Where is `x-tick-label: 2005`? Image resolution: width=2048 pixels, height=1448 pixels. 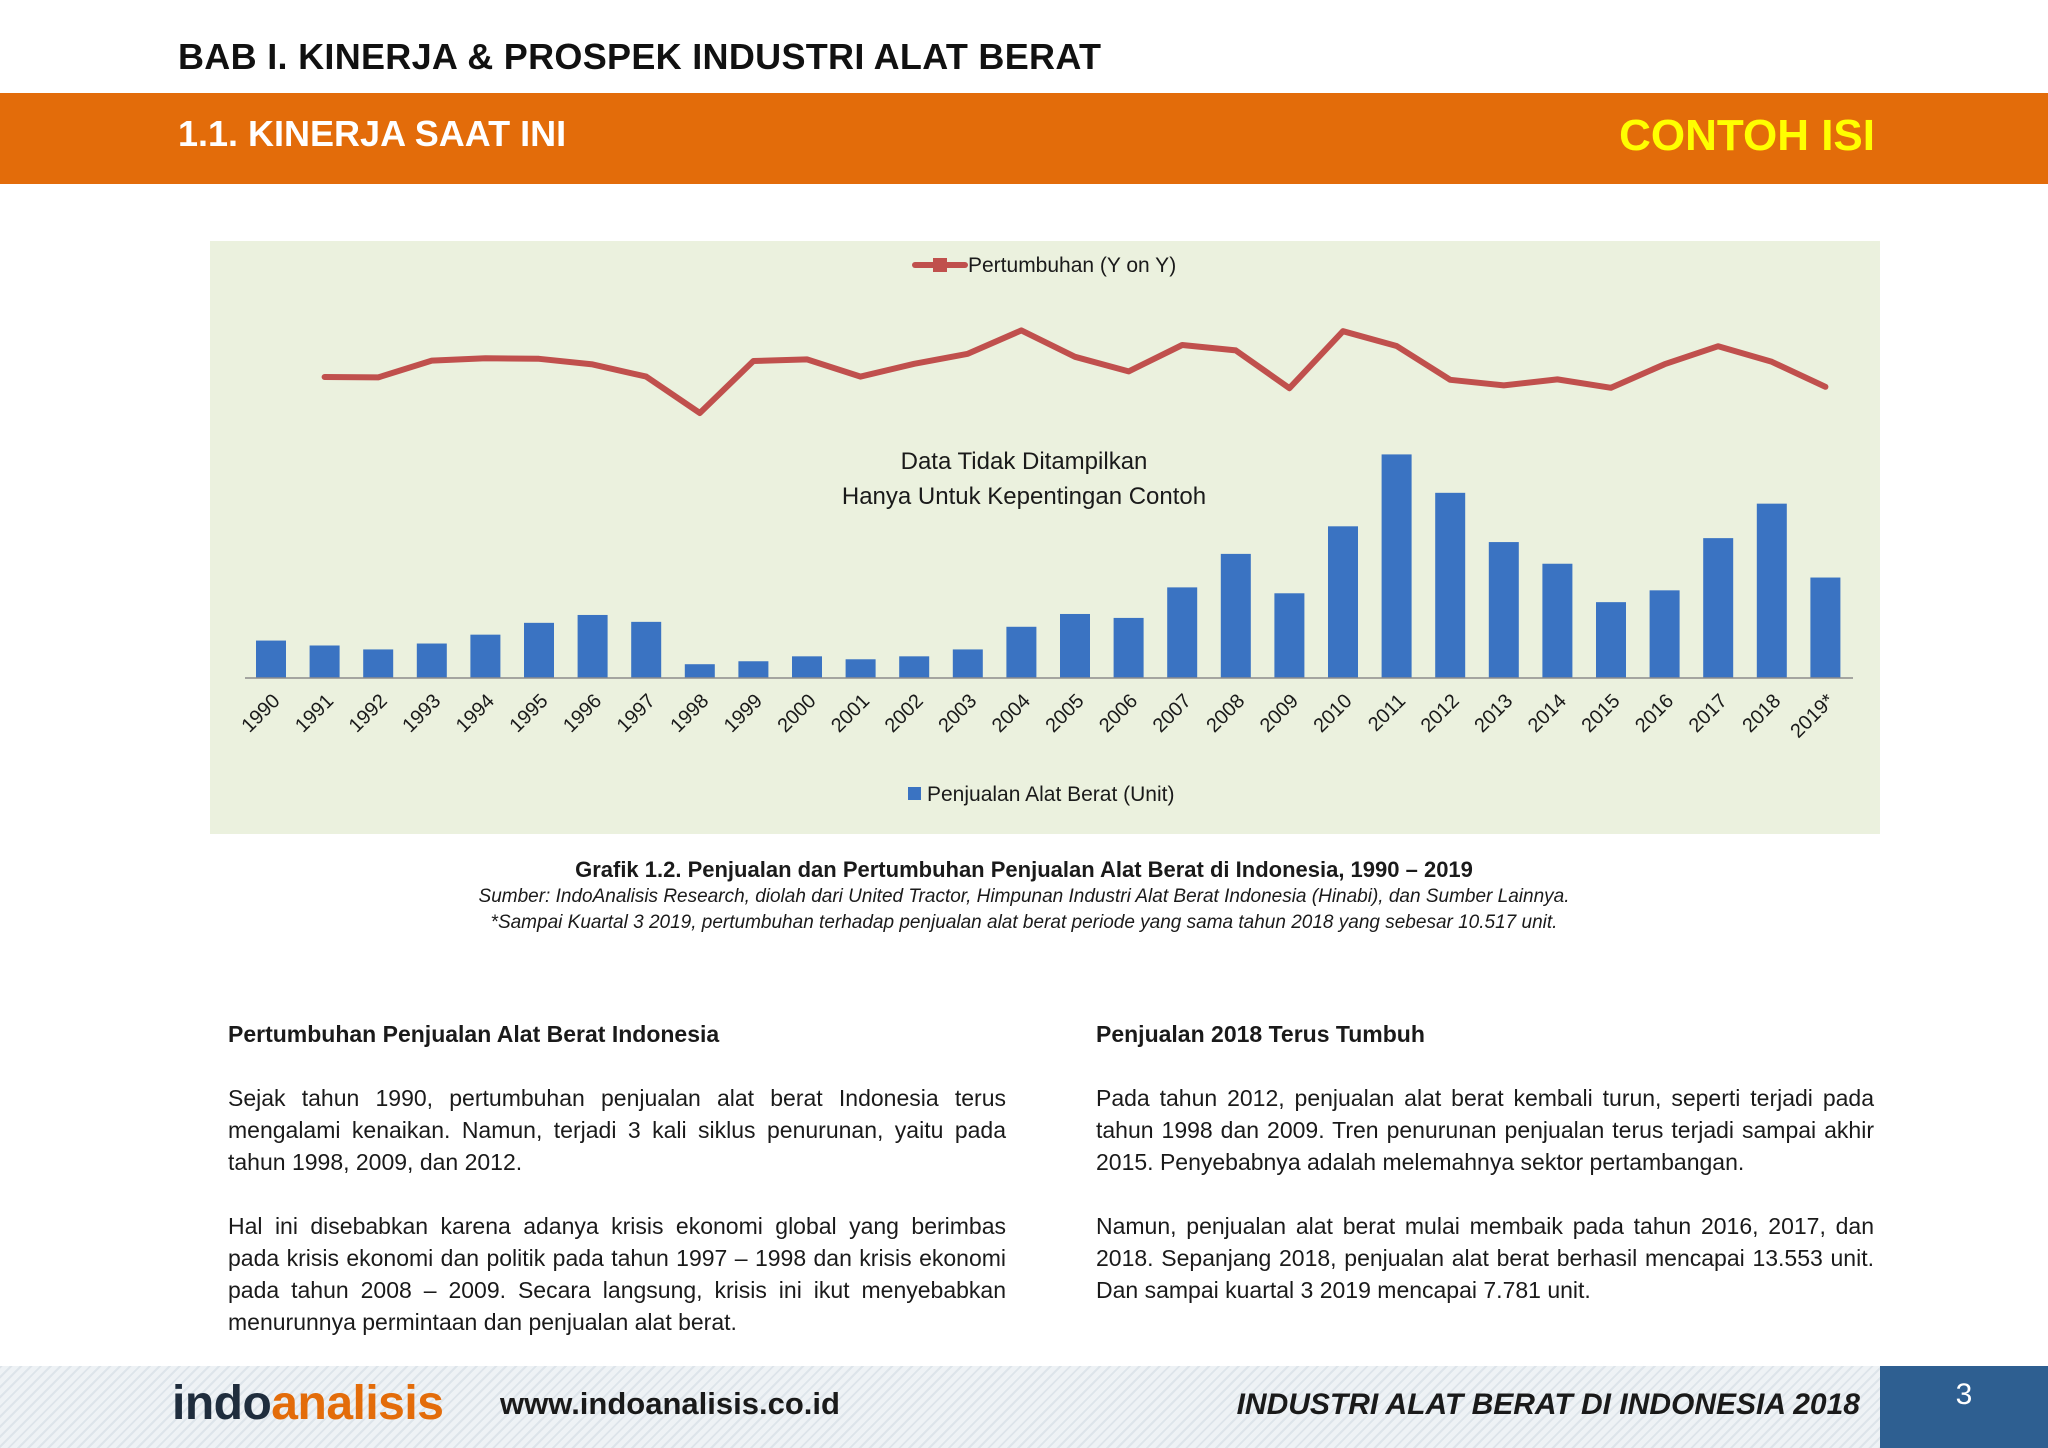 x-tick-label: 2005 is located at coordinates (1065, 713).